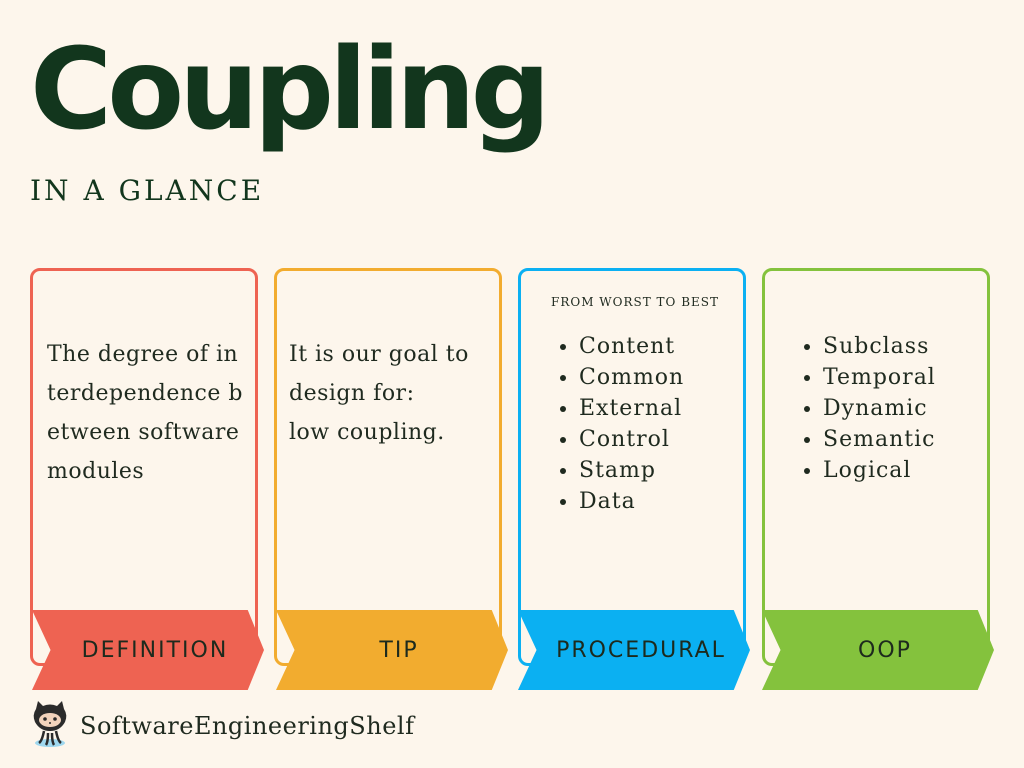  Describe the element at coordinates (631, 346) in the screenshot. I see `list-item: Content` at that location.